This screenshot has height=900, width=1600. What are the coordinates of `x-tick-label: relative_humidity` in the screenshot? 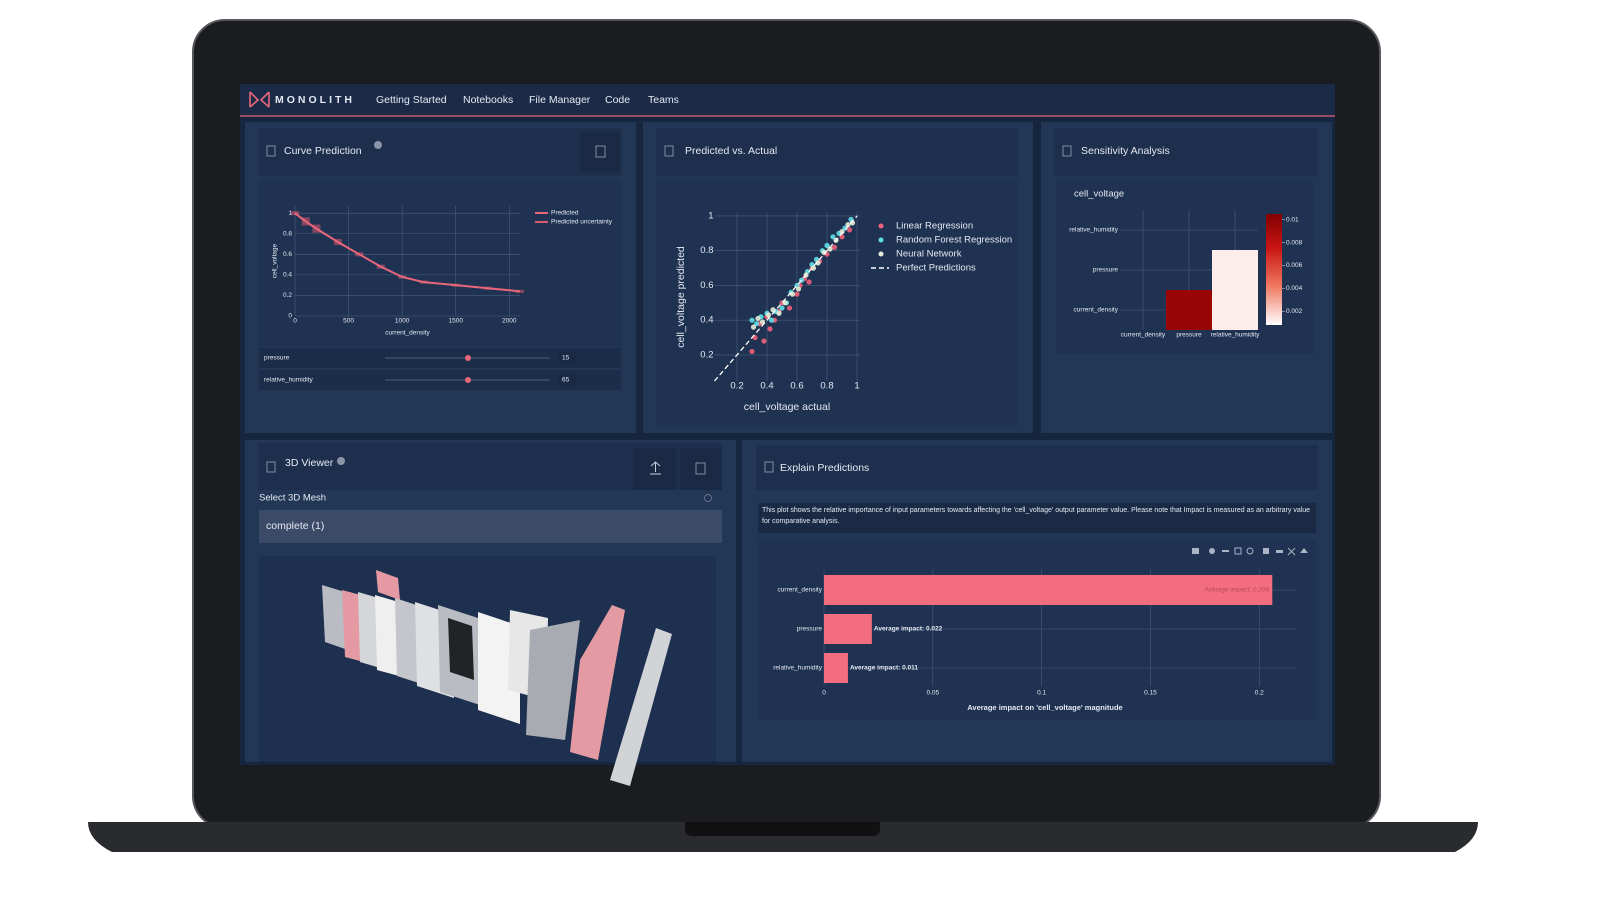 It's located at (1236, 335).